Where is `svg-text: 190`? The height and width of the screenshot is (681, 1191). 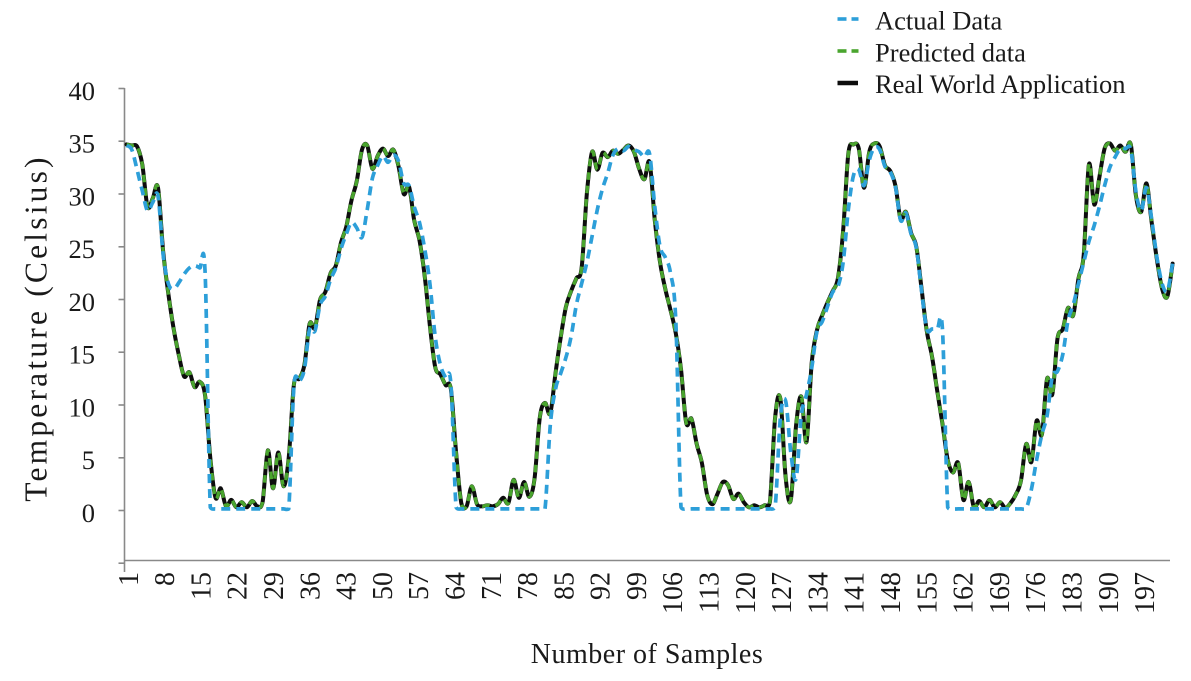 svg-text: 190 is located at coordinates (1109, 593).